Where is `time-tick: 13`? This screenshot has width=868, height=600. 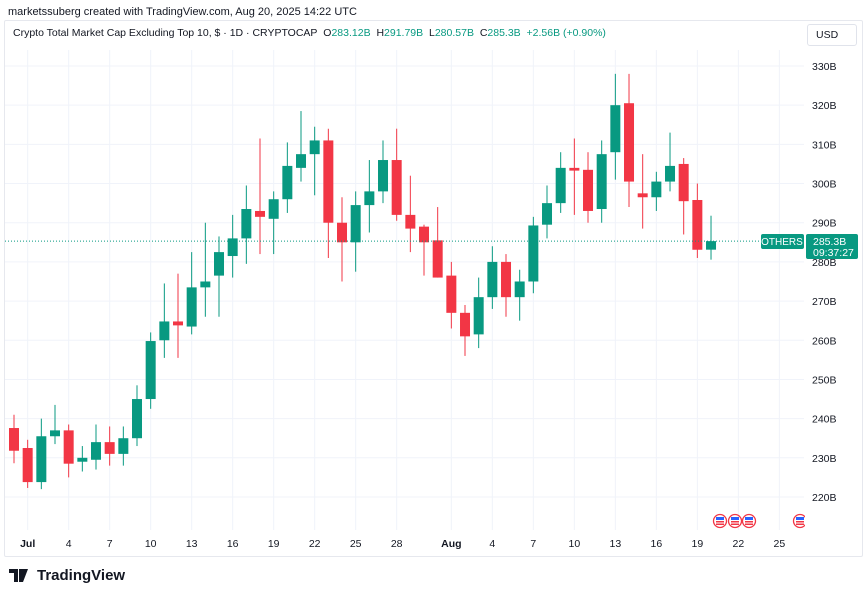 time-tick: 13 is located at coordinates (616, 544).